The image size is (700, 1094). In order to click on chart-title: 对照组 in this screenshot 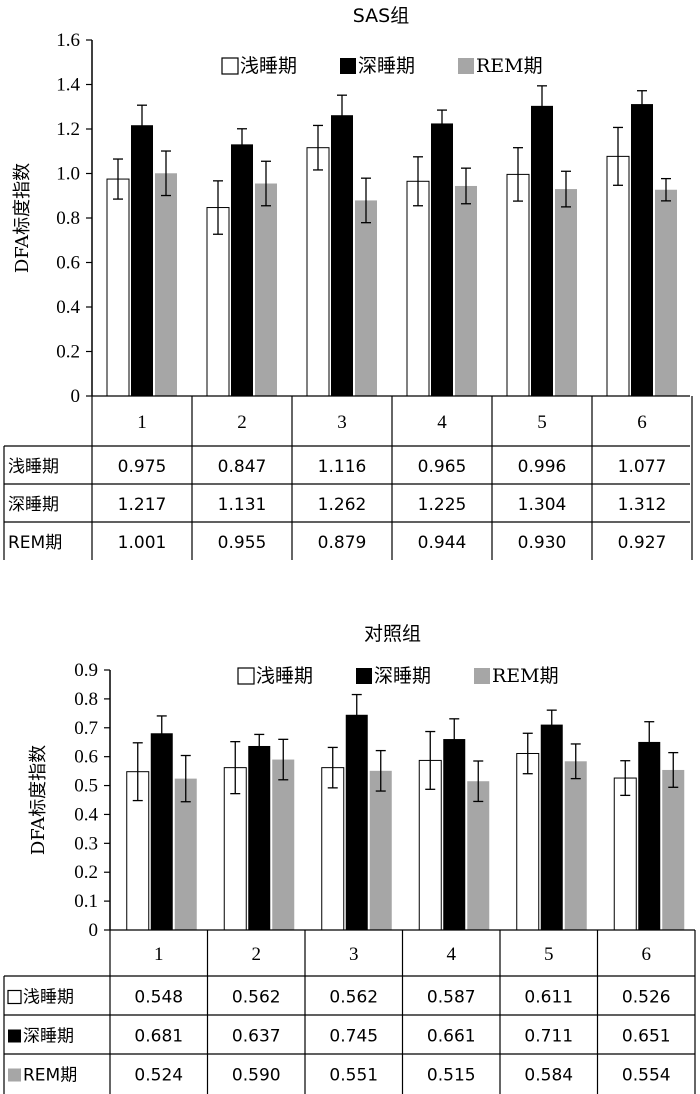, I will do `click(392, 634)`.